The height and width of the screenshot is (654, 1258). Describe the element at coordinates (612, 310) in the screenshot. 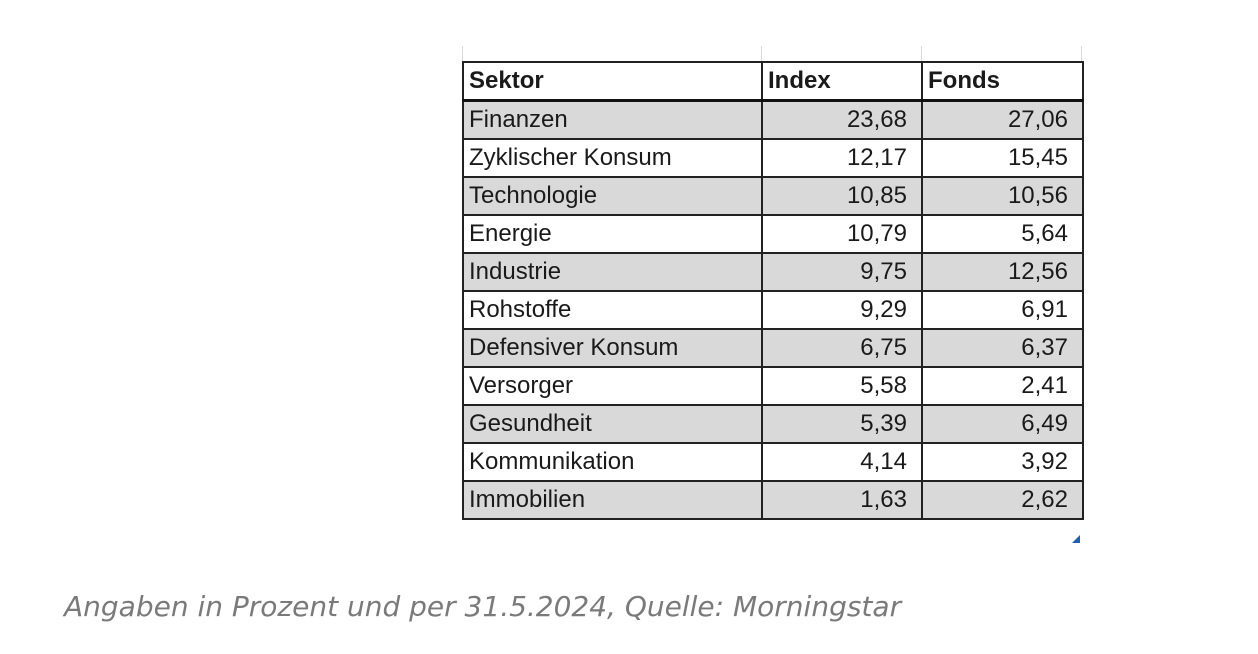

I see `cell-sektor: Rohstoffe` at that location.